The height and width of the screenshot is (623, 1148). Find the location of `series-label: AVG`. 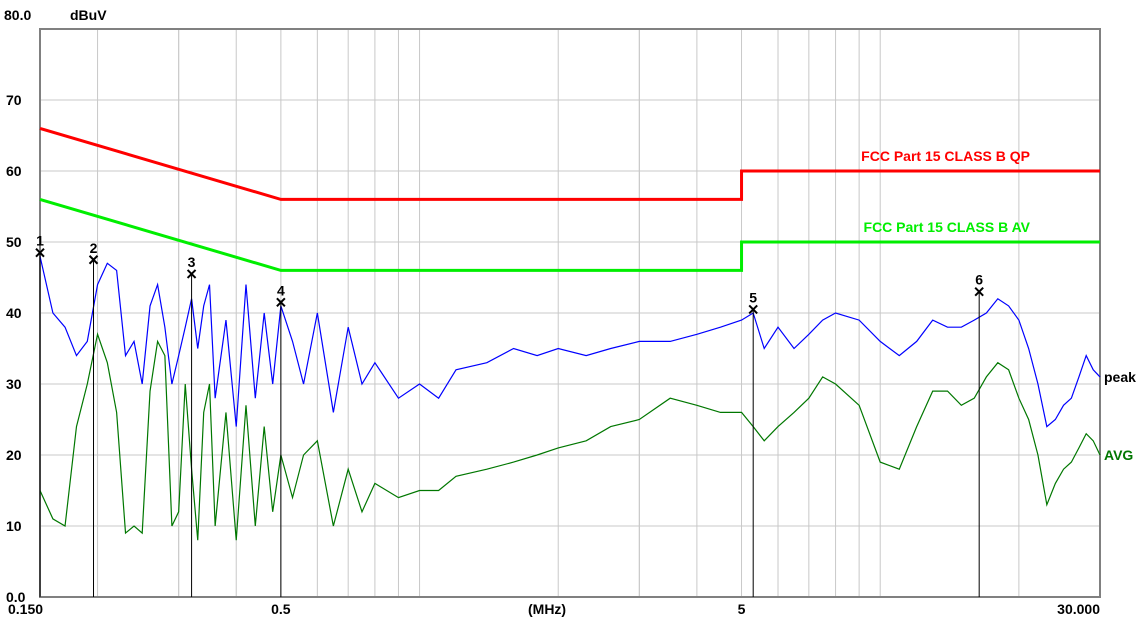

series-label: AVG is located at coordinates (1118, 455).